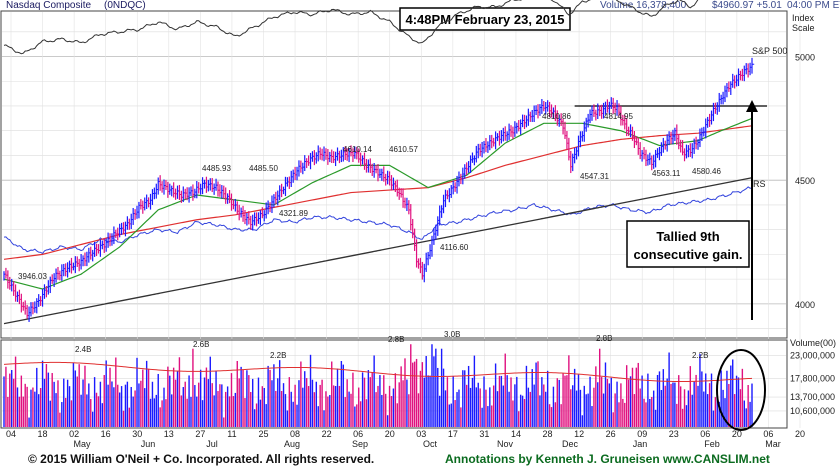 The height and width of the screenshot is (470, 840). Describe the element at coordinates (706, 171) in the screenshot. I see `price-annotation: 4580.46` at that location.